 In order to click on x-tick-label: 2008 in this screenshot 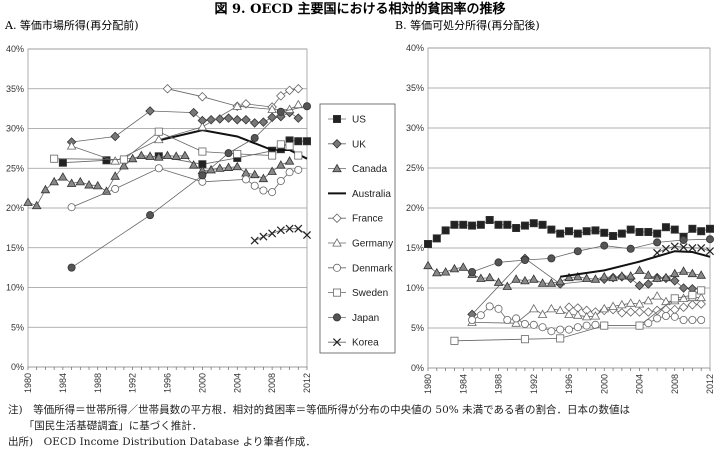, I will do `click(675, 384)`.